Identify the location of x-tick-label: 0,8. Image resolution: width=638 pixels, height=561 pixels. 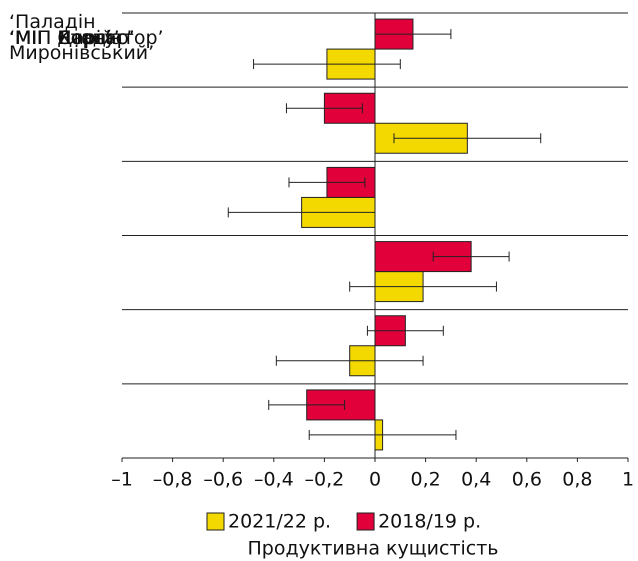
(577, 480).